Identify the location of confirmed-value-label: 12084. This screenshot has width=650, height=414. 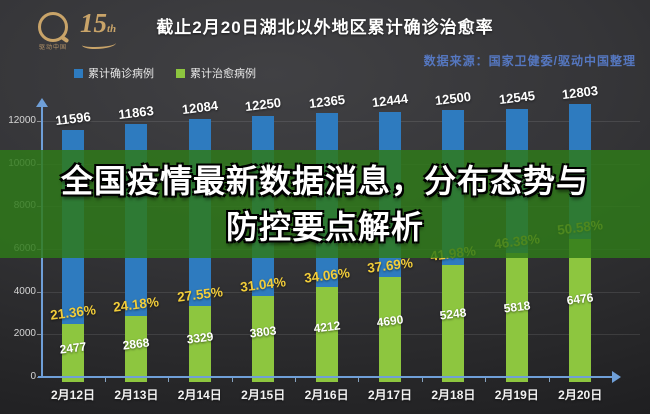
(199, 108).